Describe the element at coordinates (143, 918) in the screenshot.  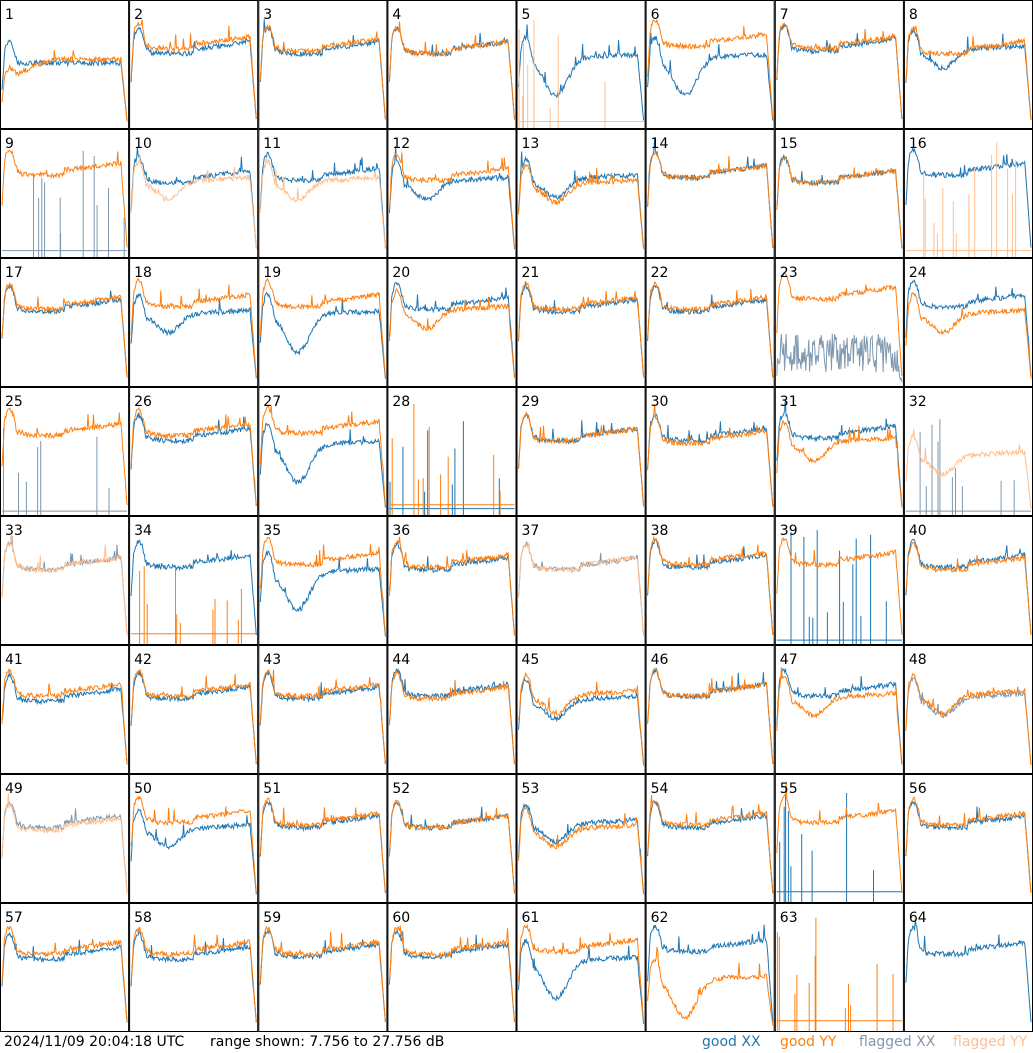
I see `panel-label: 58` at that location.